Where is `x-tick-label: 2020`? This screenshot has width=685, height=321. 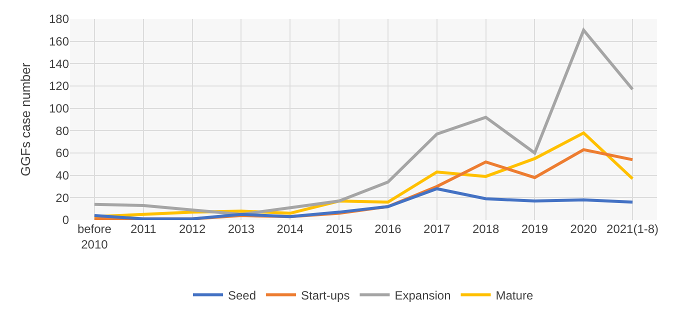
x-tick-label: 2020 is located at coordinates (584, 229).